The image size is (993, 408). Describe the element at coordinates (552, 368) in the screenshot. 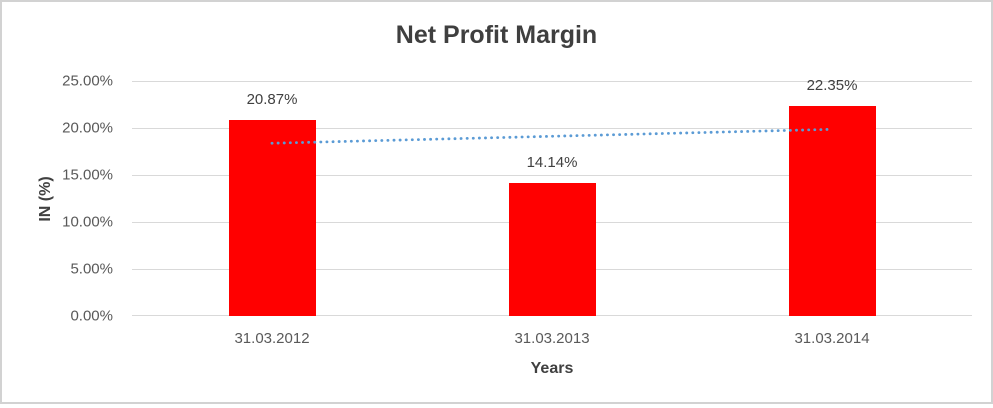

I see `x-axis-title: Years` at that location.